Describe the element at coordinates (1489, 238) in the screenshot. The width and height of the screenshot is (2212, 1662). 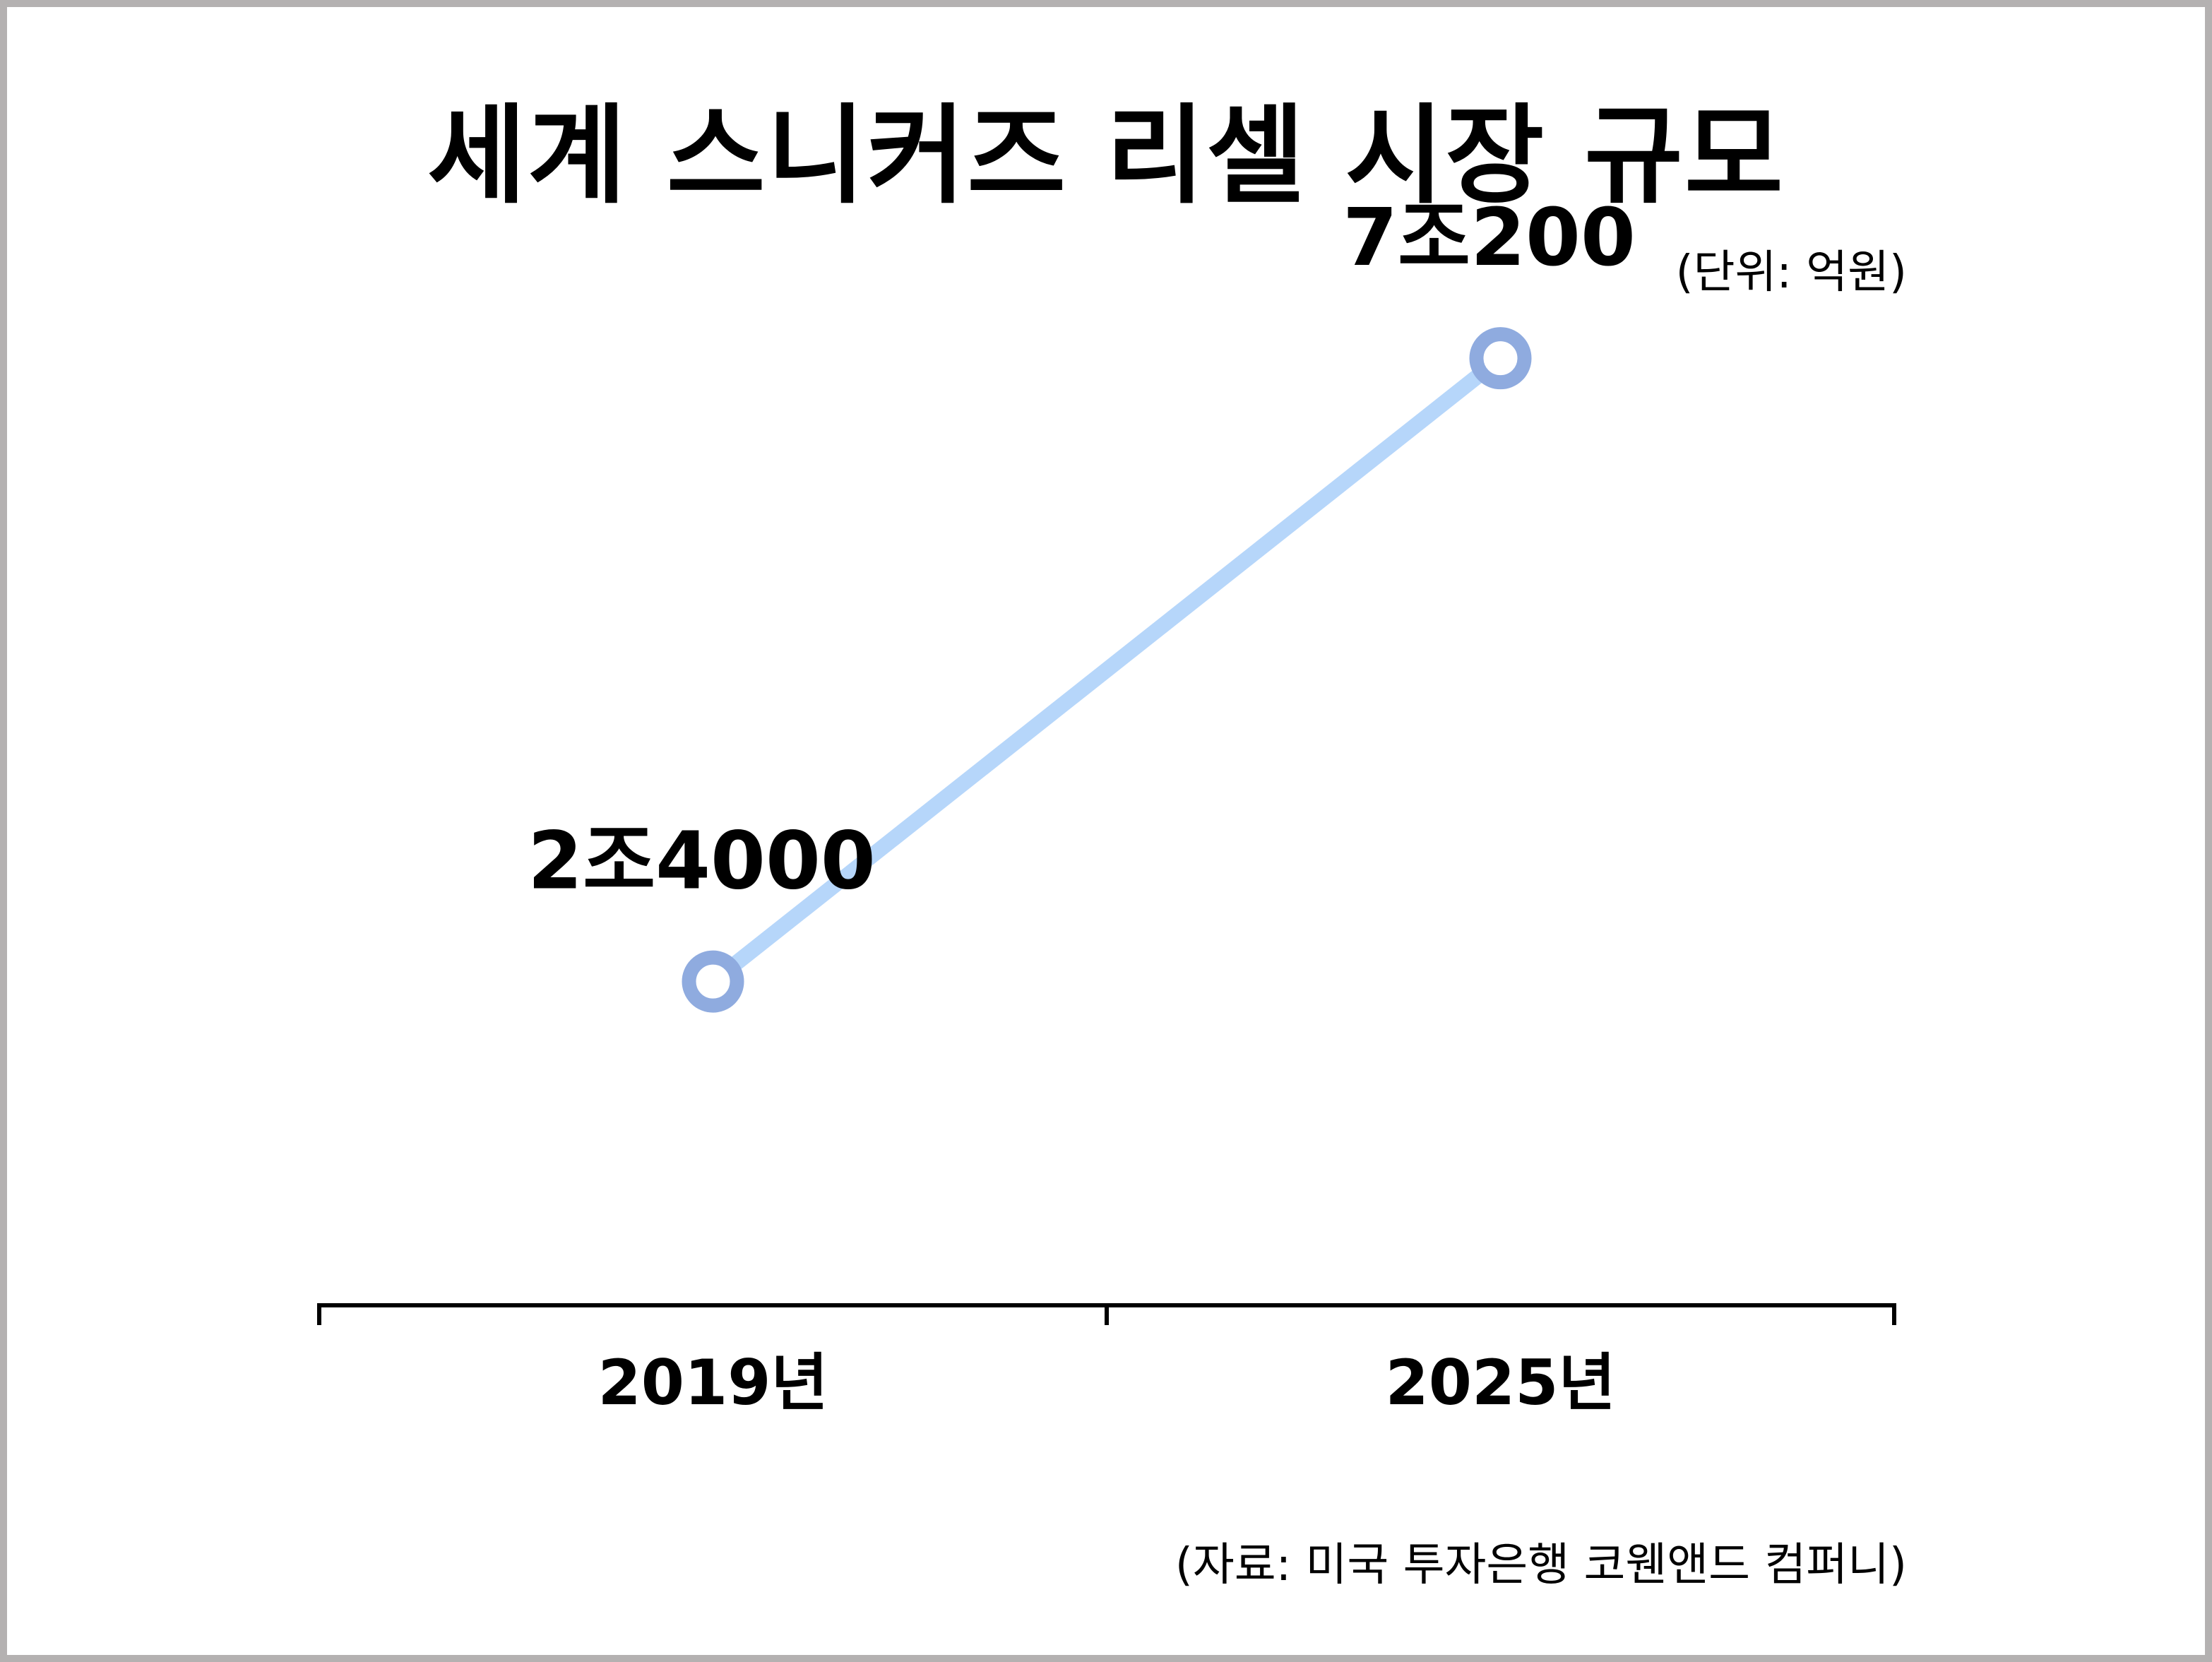
I see `data-label: 7조200` at that location.